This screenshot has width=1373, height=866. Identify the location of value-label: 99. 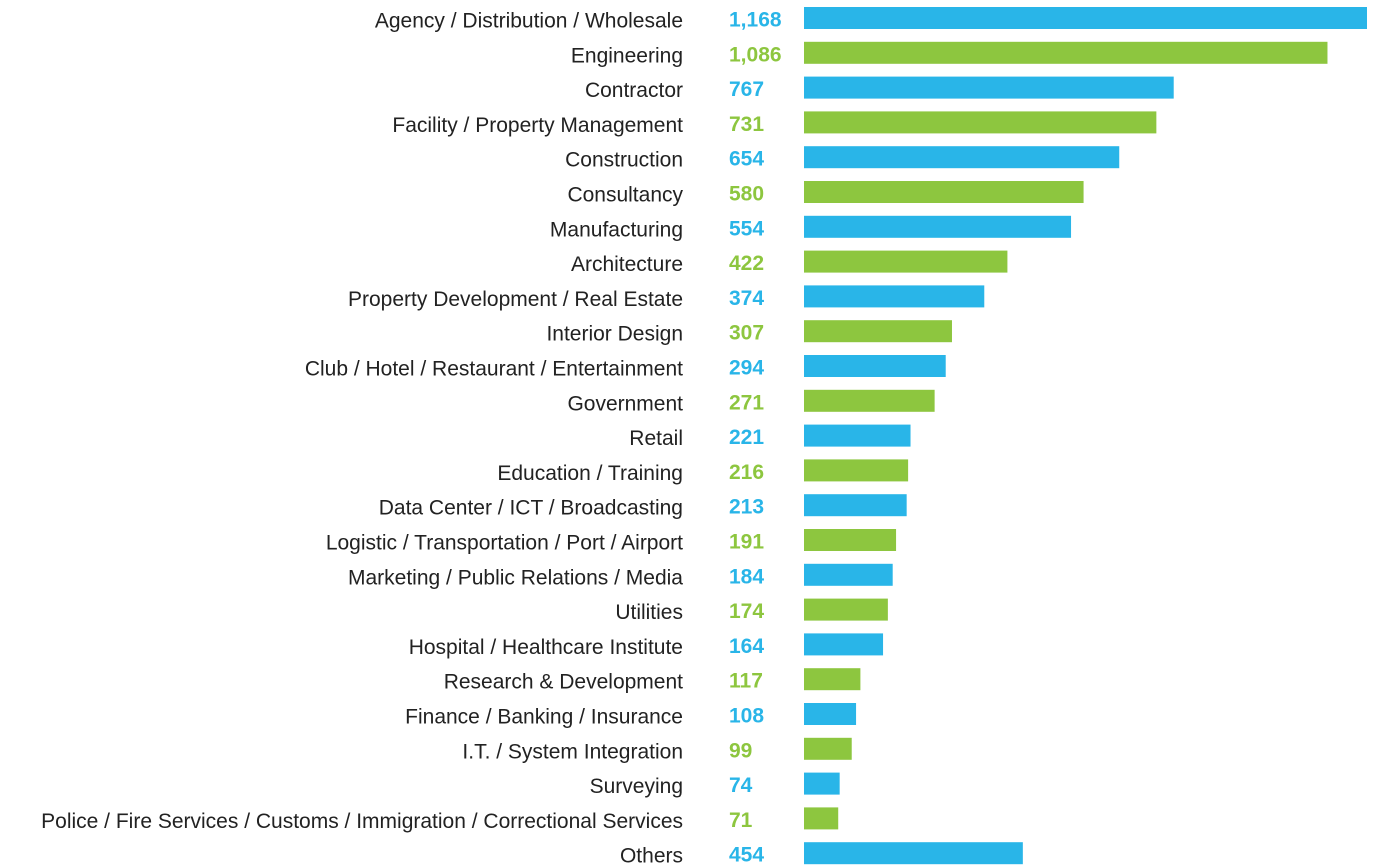
(740, 750).